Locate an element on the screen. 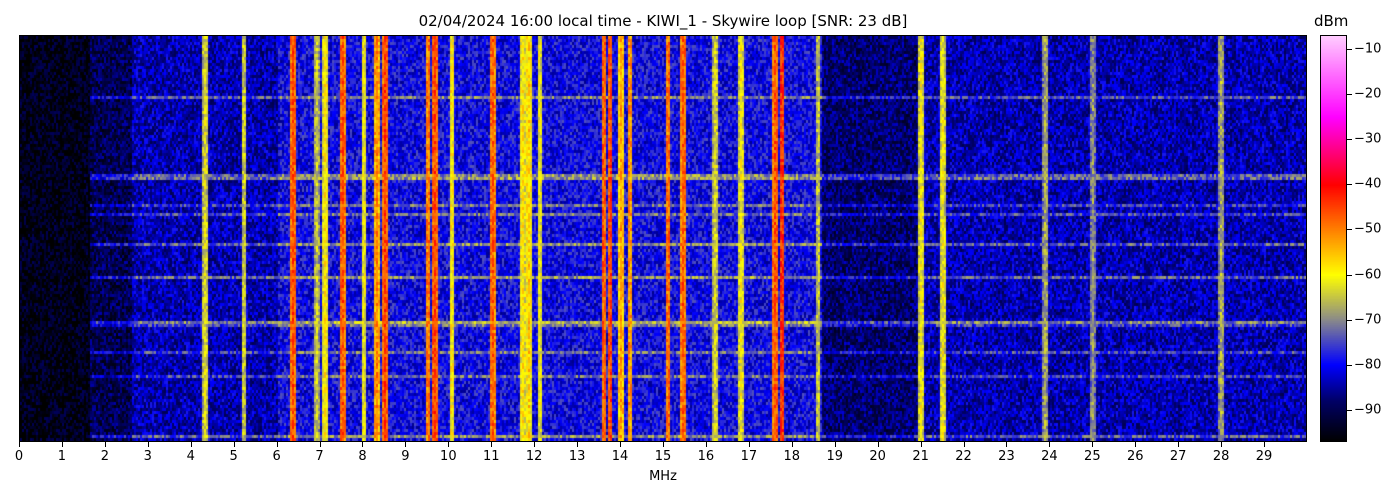 Image resolution: width=1400 pixels, height=500 pixels. colorbar-tick-label: −80 is located at coordinates (1368, 365).